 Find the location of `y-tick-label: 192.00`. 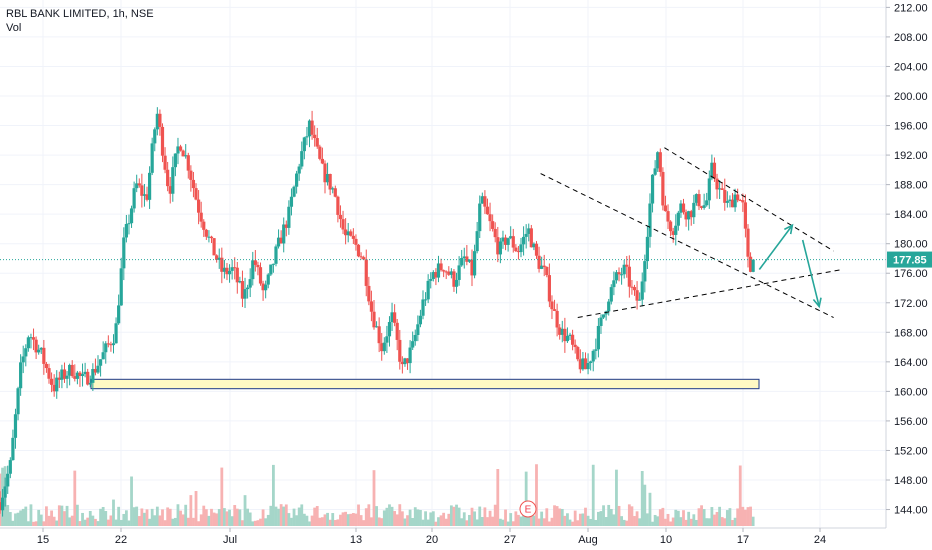

y-tick-label: 192.00 is located at coordinates (911, 156).